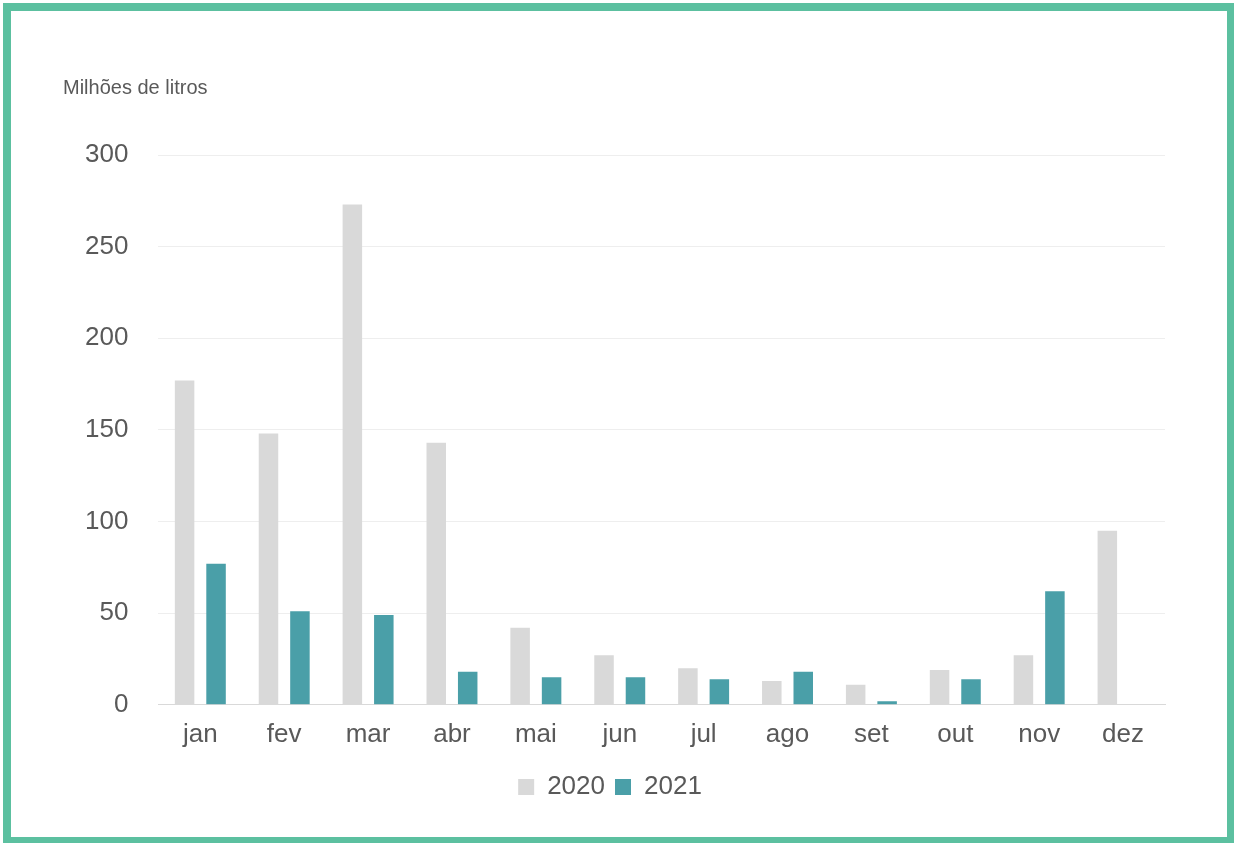 The height and width of the screenshot is (843, 1234). Describe the element at coordinates (535, 732) in the screenshot. I see `x-tick-label: mai` at that location.